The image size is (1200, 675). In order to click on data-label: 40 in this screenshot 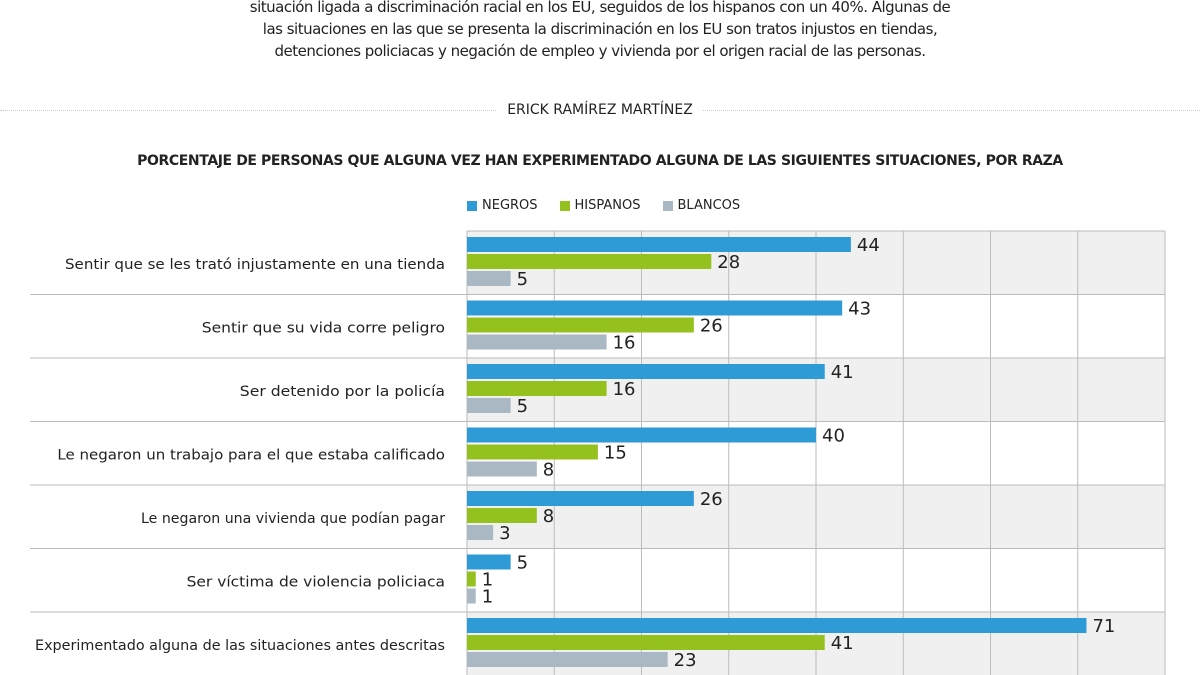, I will do `click(833, 436)`.